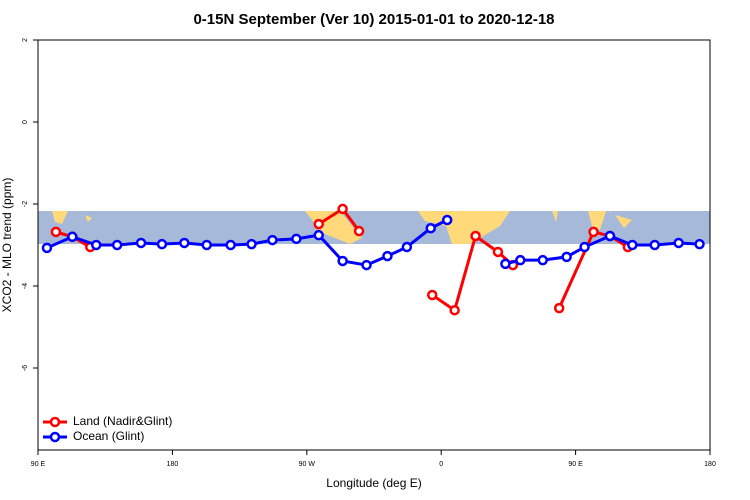 The width and height of the screenshot is (750, 500). I want to click on legend-label: Ocean (Glint), so click(108, 436).